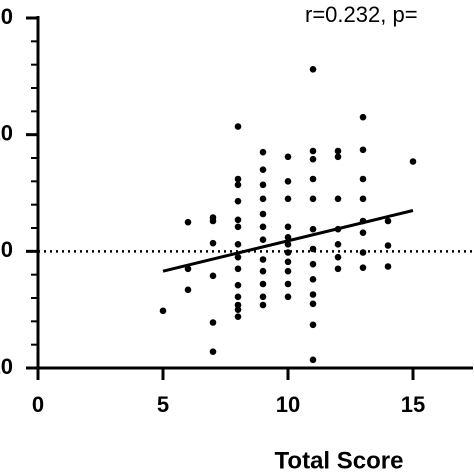  Describe the element at coordinates (288, 404) in the screenshot. I see `x-tick-label: 10` at that location.